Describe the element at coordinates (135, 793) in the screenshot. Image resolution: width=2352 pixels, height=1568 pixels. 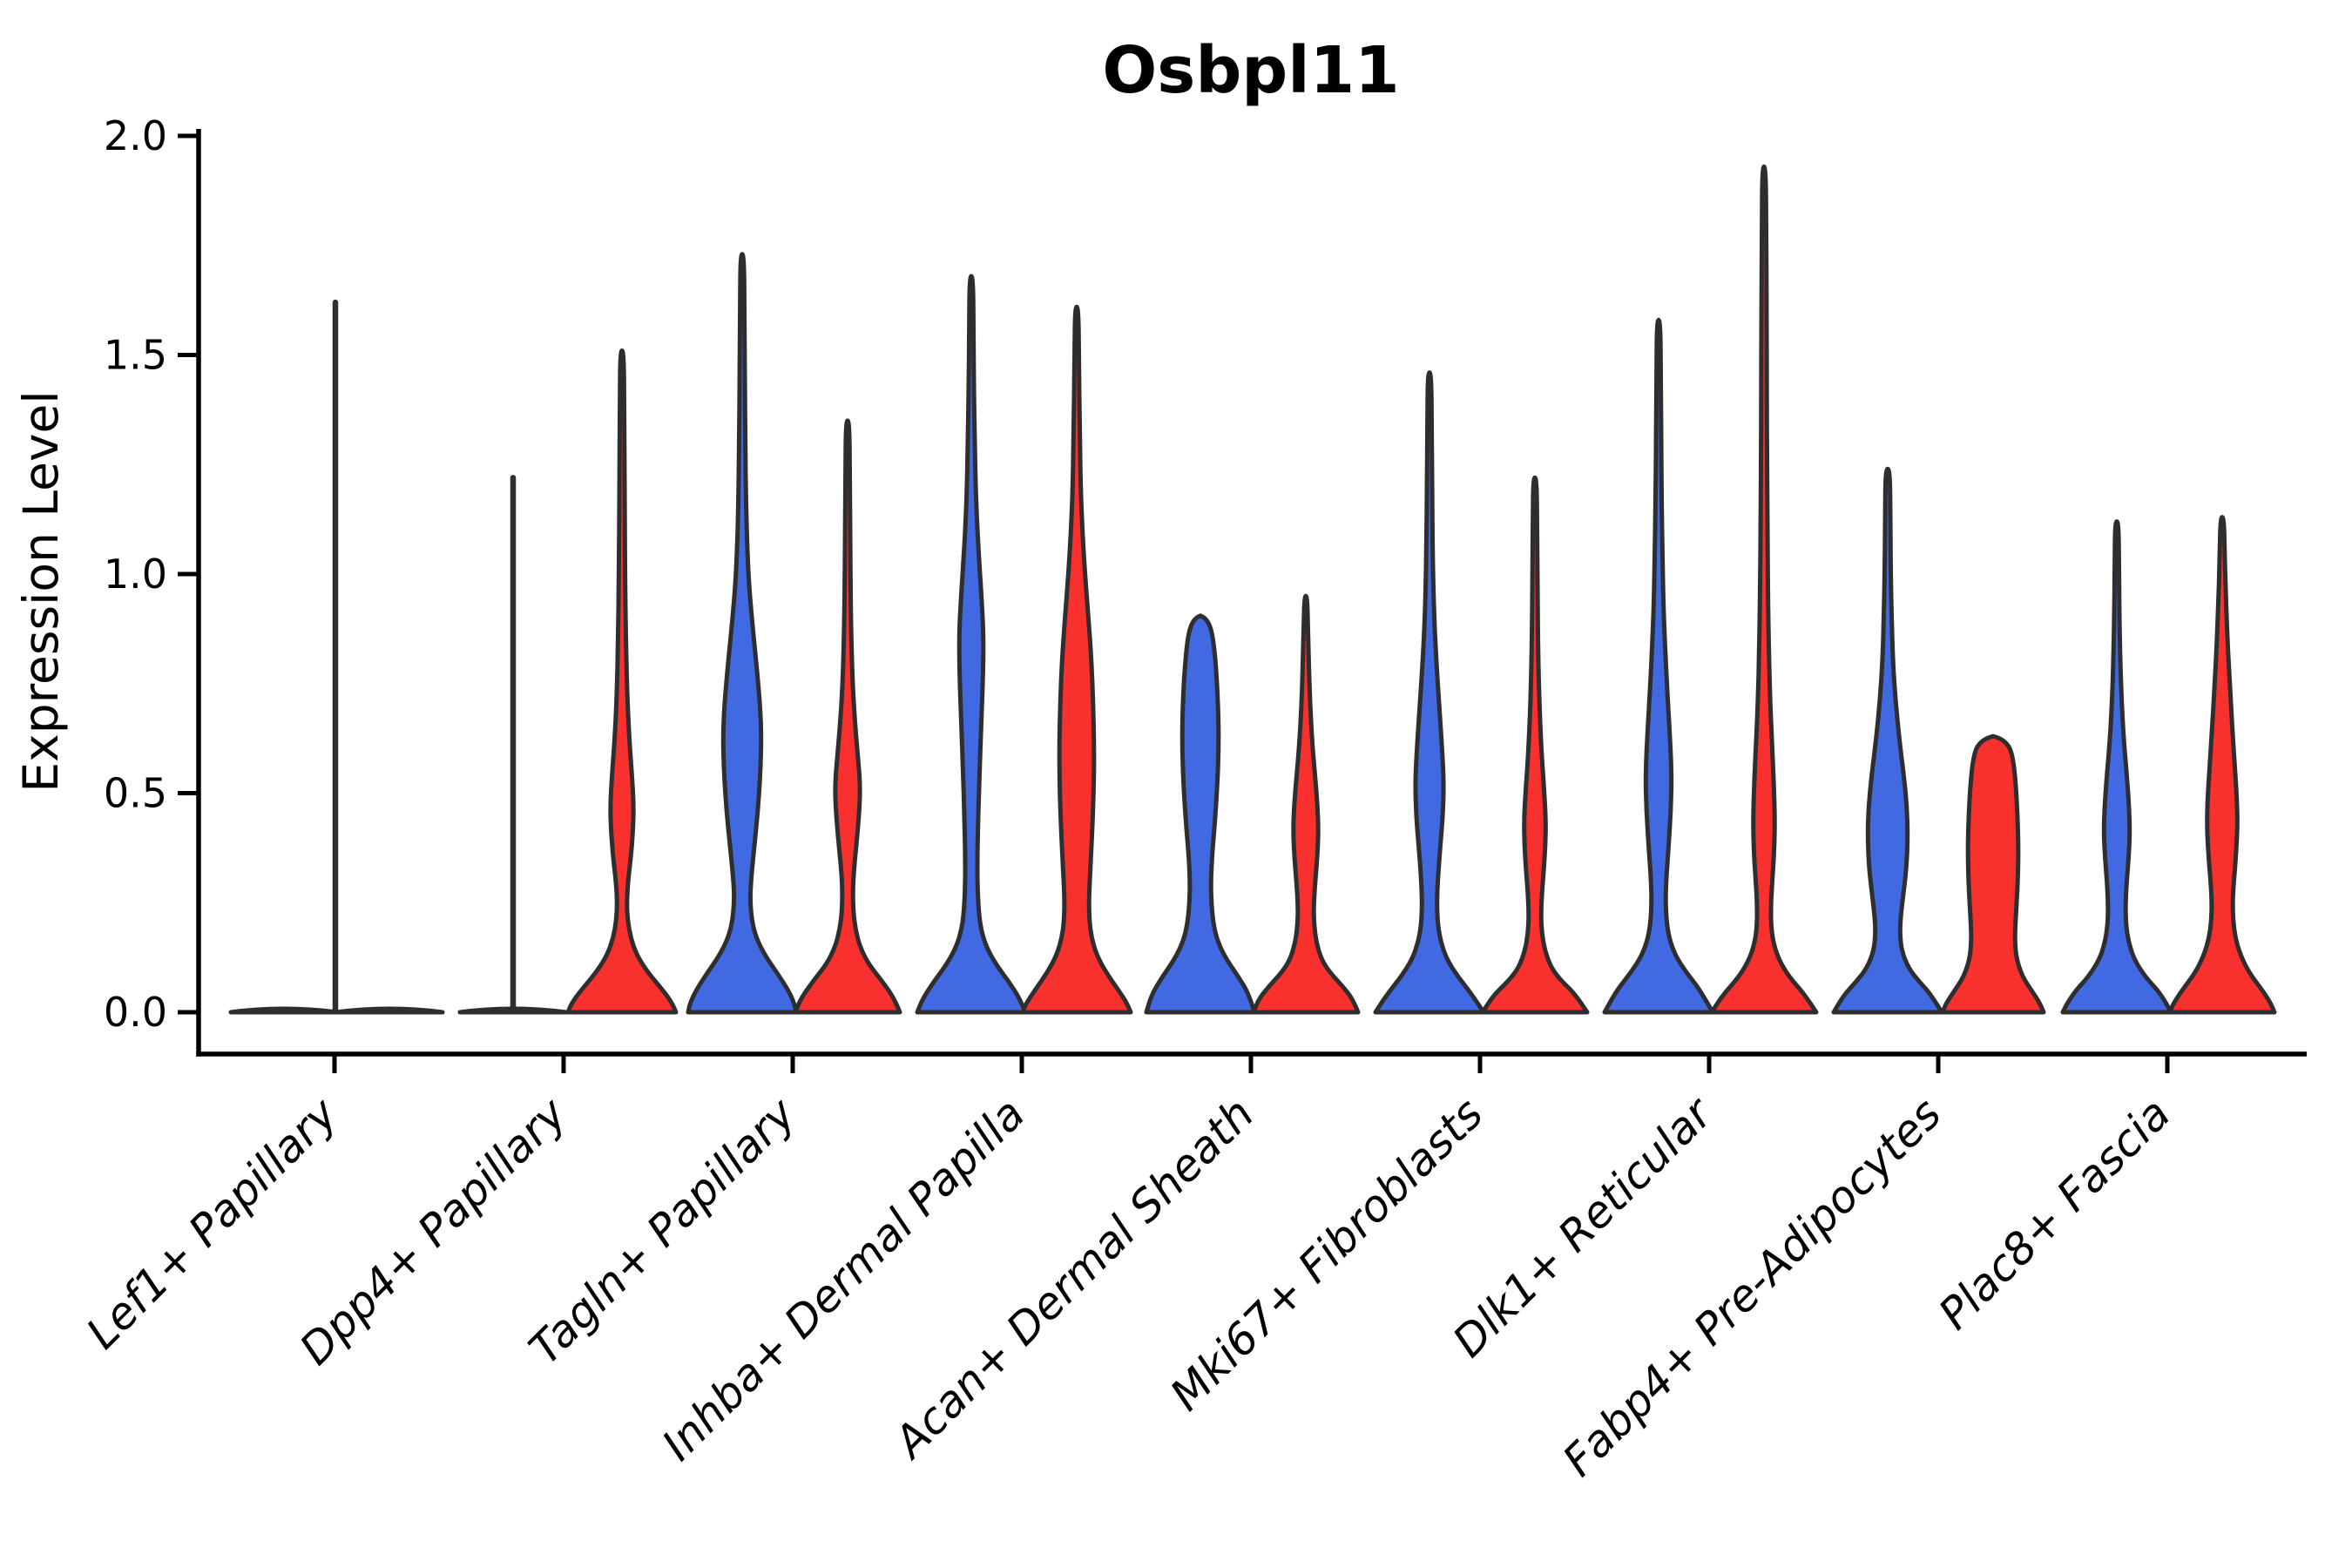
I see `y-tick-label: 0.5` at that location.